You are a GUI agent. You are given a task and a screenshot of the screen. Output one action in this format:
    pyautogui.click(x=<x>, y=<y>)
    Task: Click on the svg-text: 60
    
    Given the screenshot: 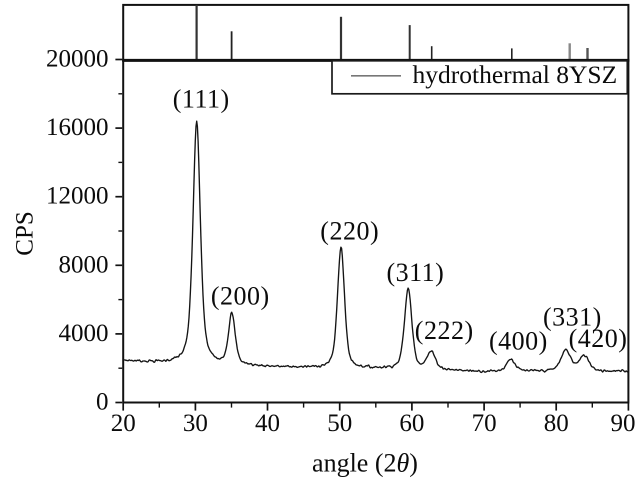 What is the action you would take?
    pyautogui.click(x=411, y=423)
    